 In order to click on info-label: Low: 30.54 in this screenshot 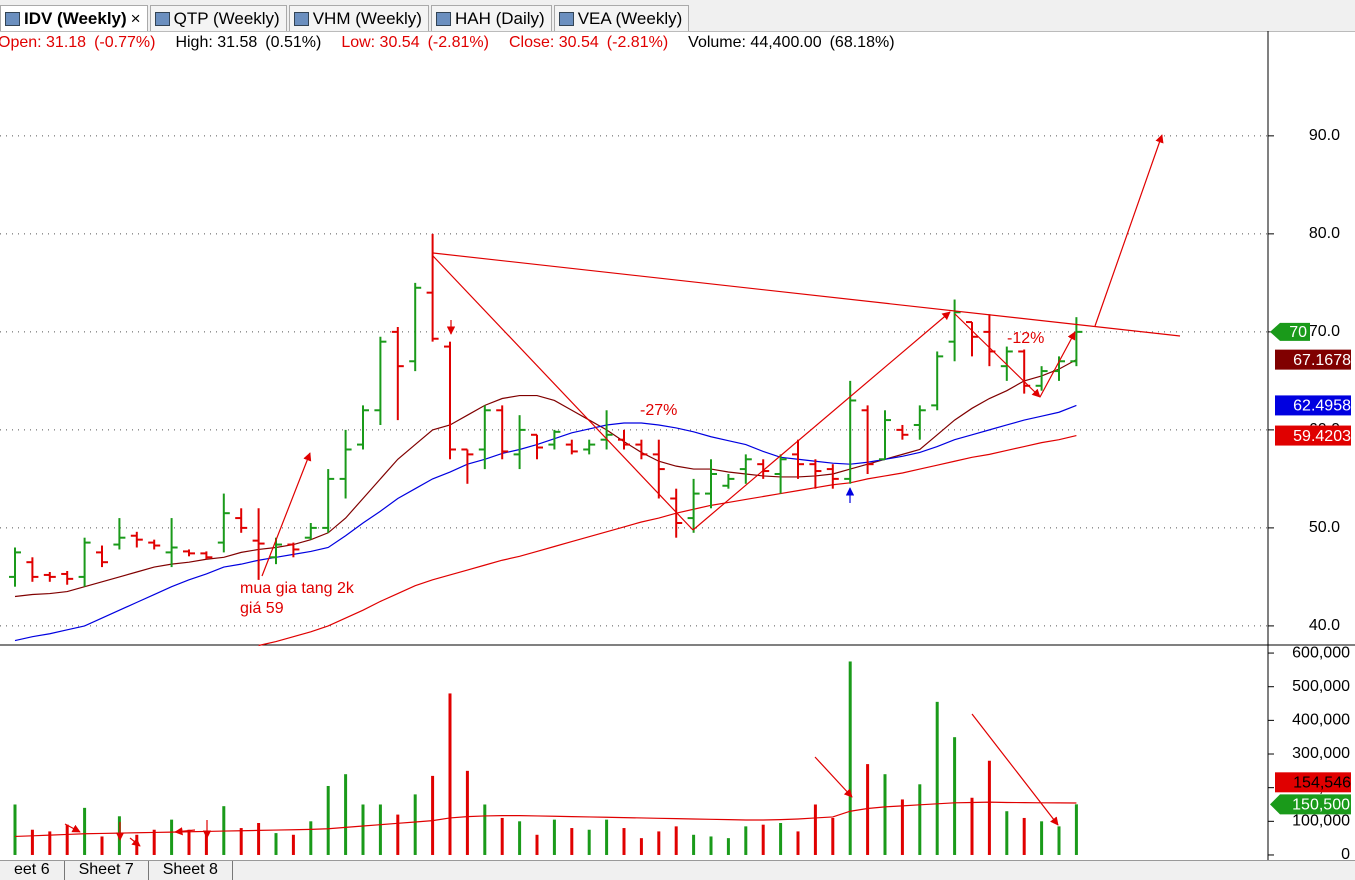, I will do `click(380, 42)`.